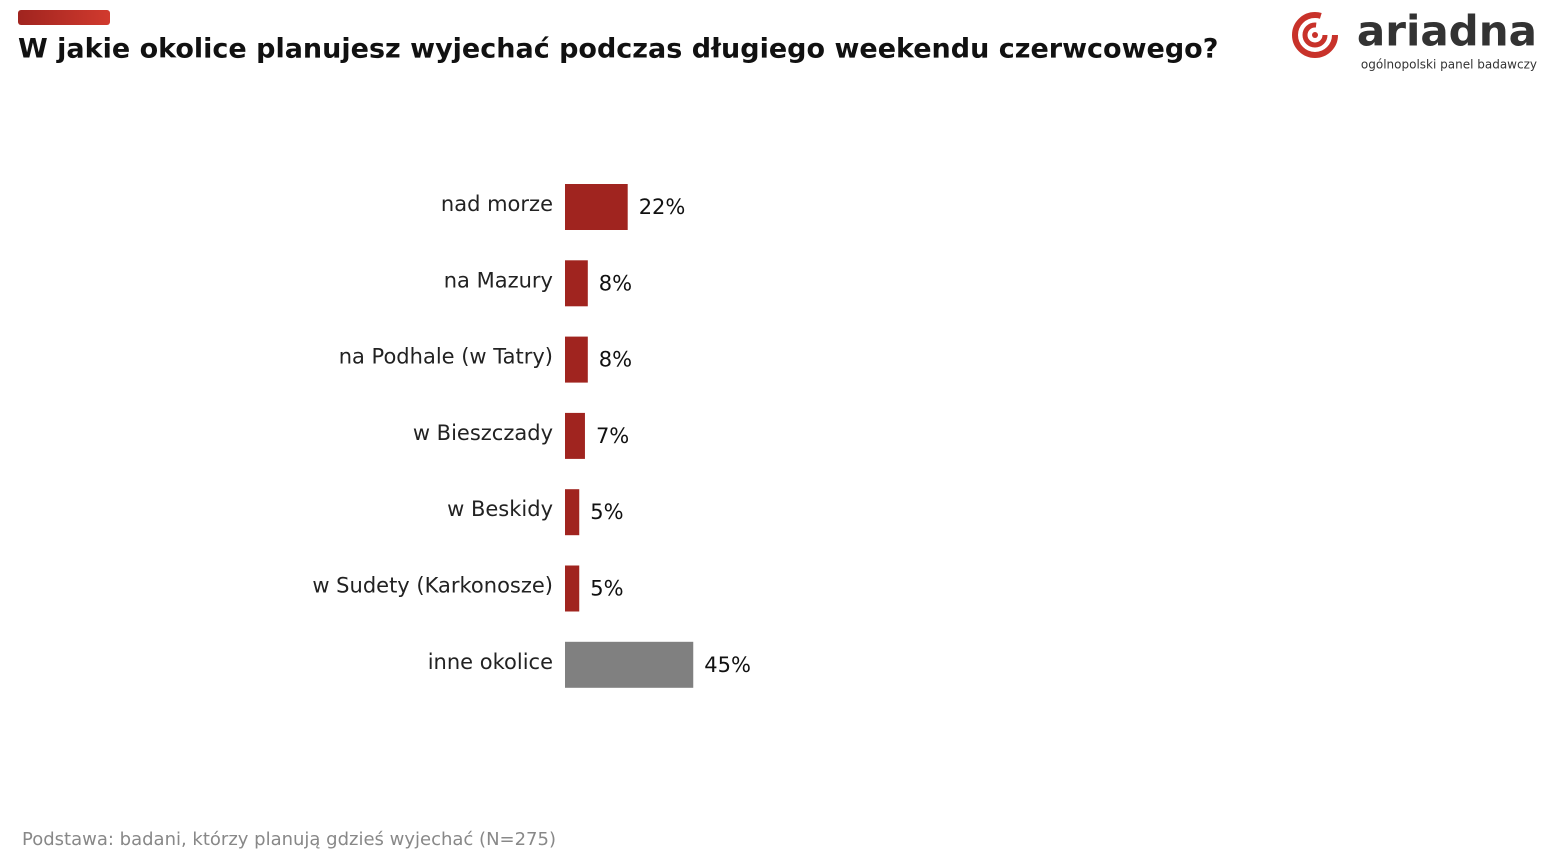 The image size is (1547, 862). I want to click on value-label: 22%, so click(662, 207).